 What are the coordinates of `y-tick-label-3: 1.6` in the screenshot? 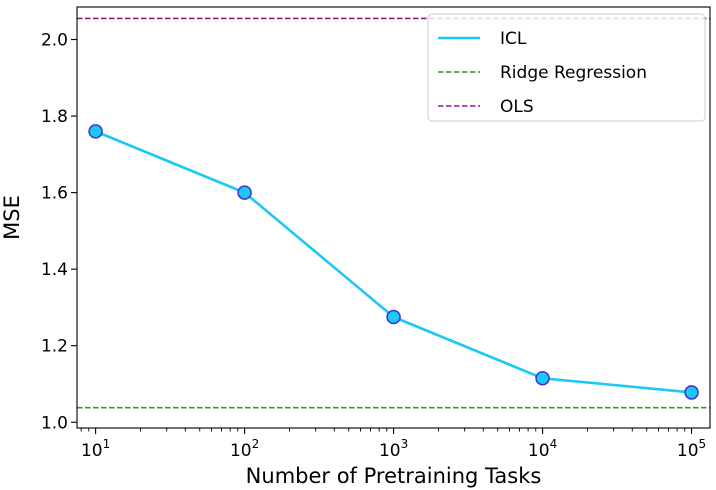 It's located at (54, 194).